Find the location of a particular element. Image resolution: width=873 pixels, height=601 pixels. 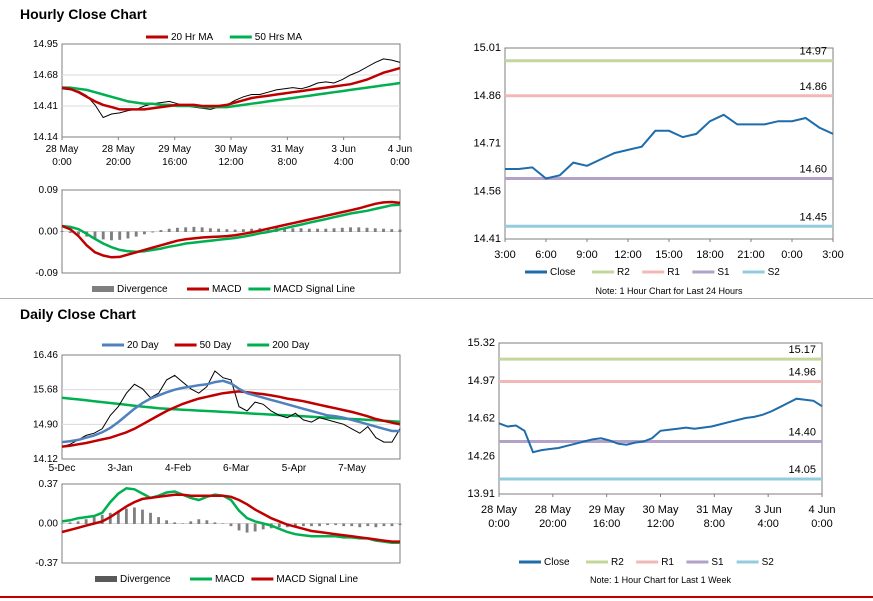

hourly-pivot-x-tick-line: 18:00 is located at coordinates (710, 255).